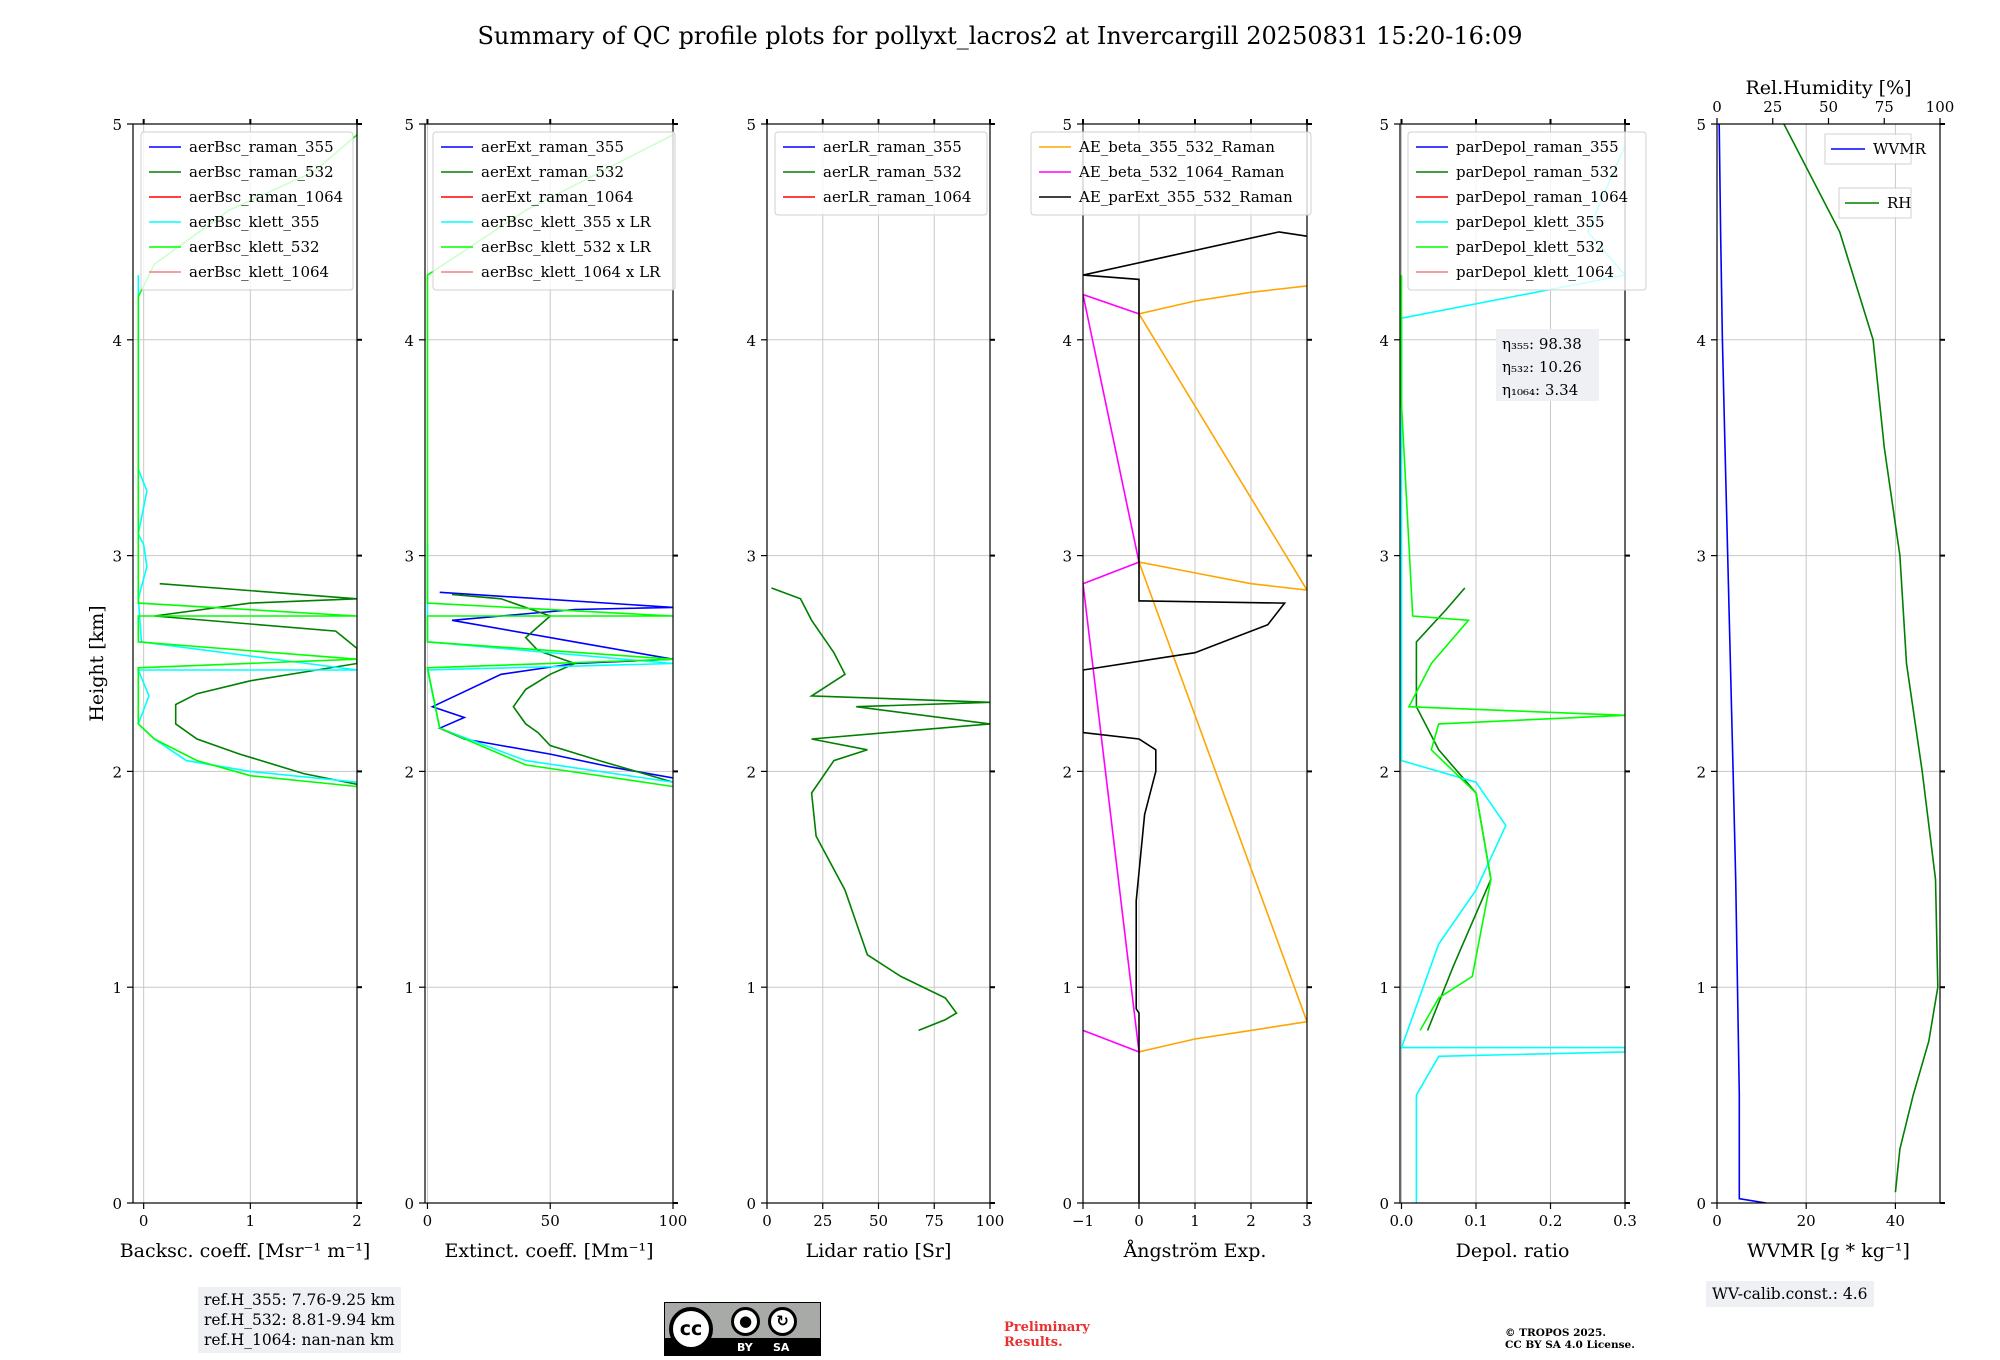 This screenshot has width=2000, height=1360. What do you see at coordinates (1513, 1251) in the screenshot?
I see `x-axis-label: Depol. ratio` at bounding box center [1513, 1251].